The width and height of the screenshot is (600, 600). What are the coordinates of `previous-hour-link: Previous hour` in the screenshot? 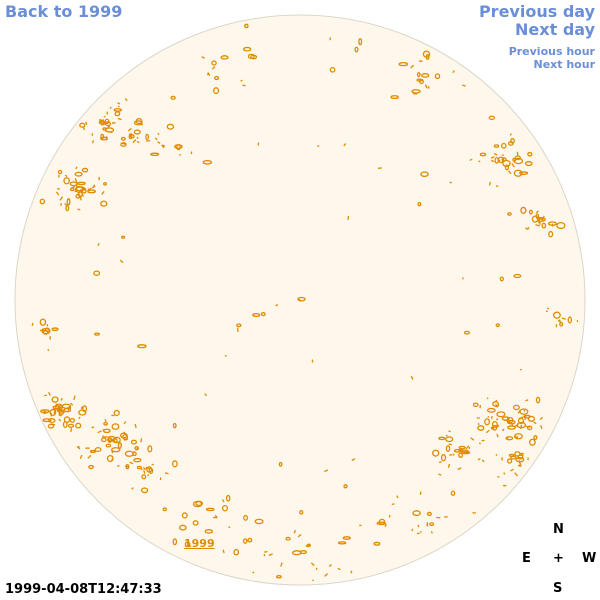 It's located at (551, 51).